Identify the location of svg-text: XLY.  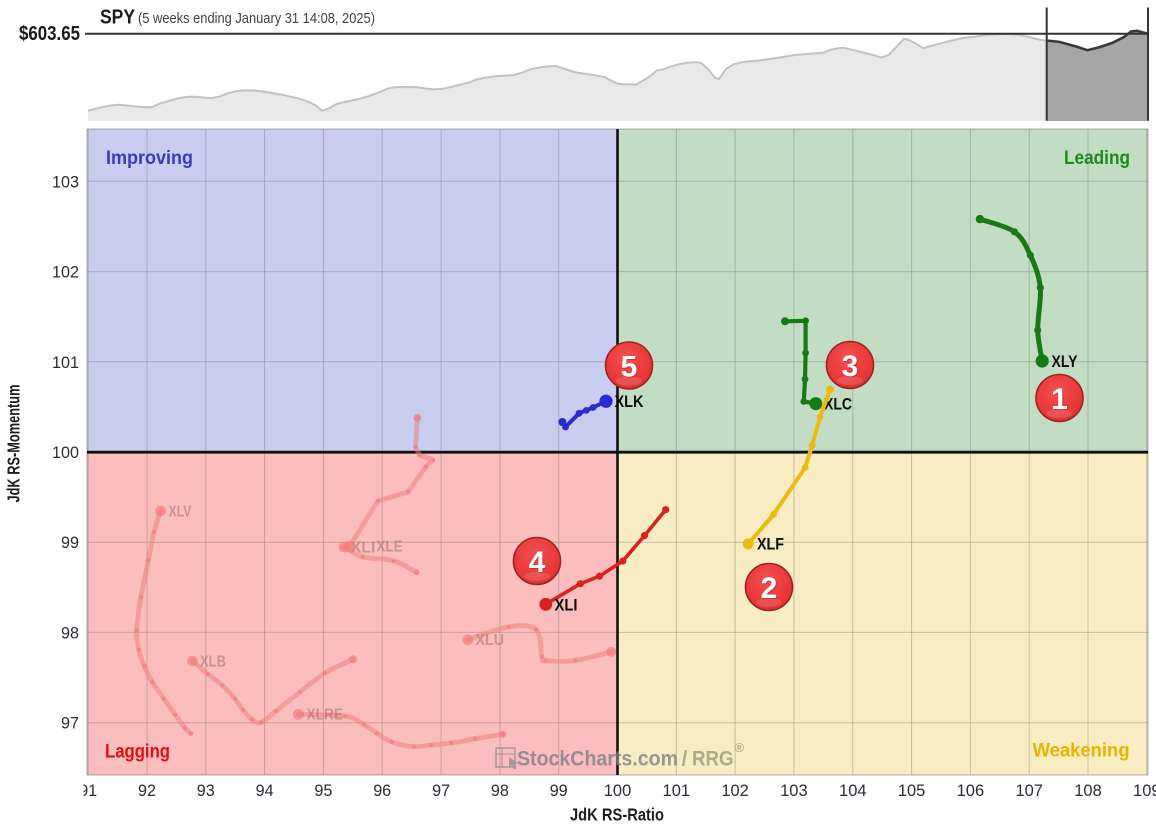
(1065, 361).